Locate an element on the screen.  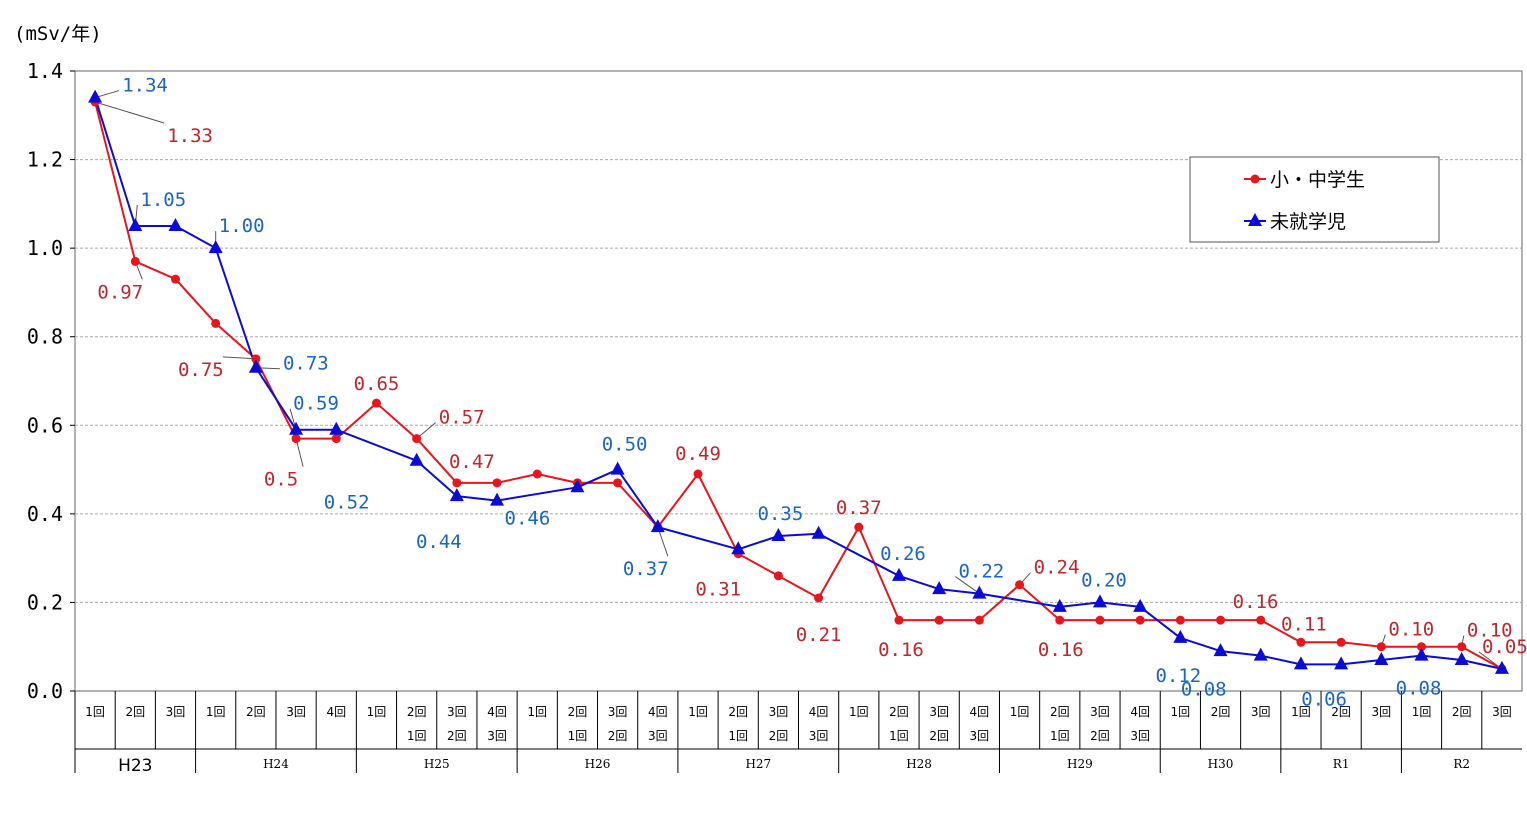
y-tick-label: 0.0 is located at coordinates (45, 691).